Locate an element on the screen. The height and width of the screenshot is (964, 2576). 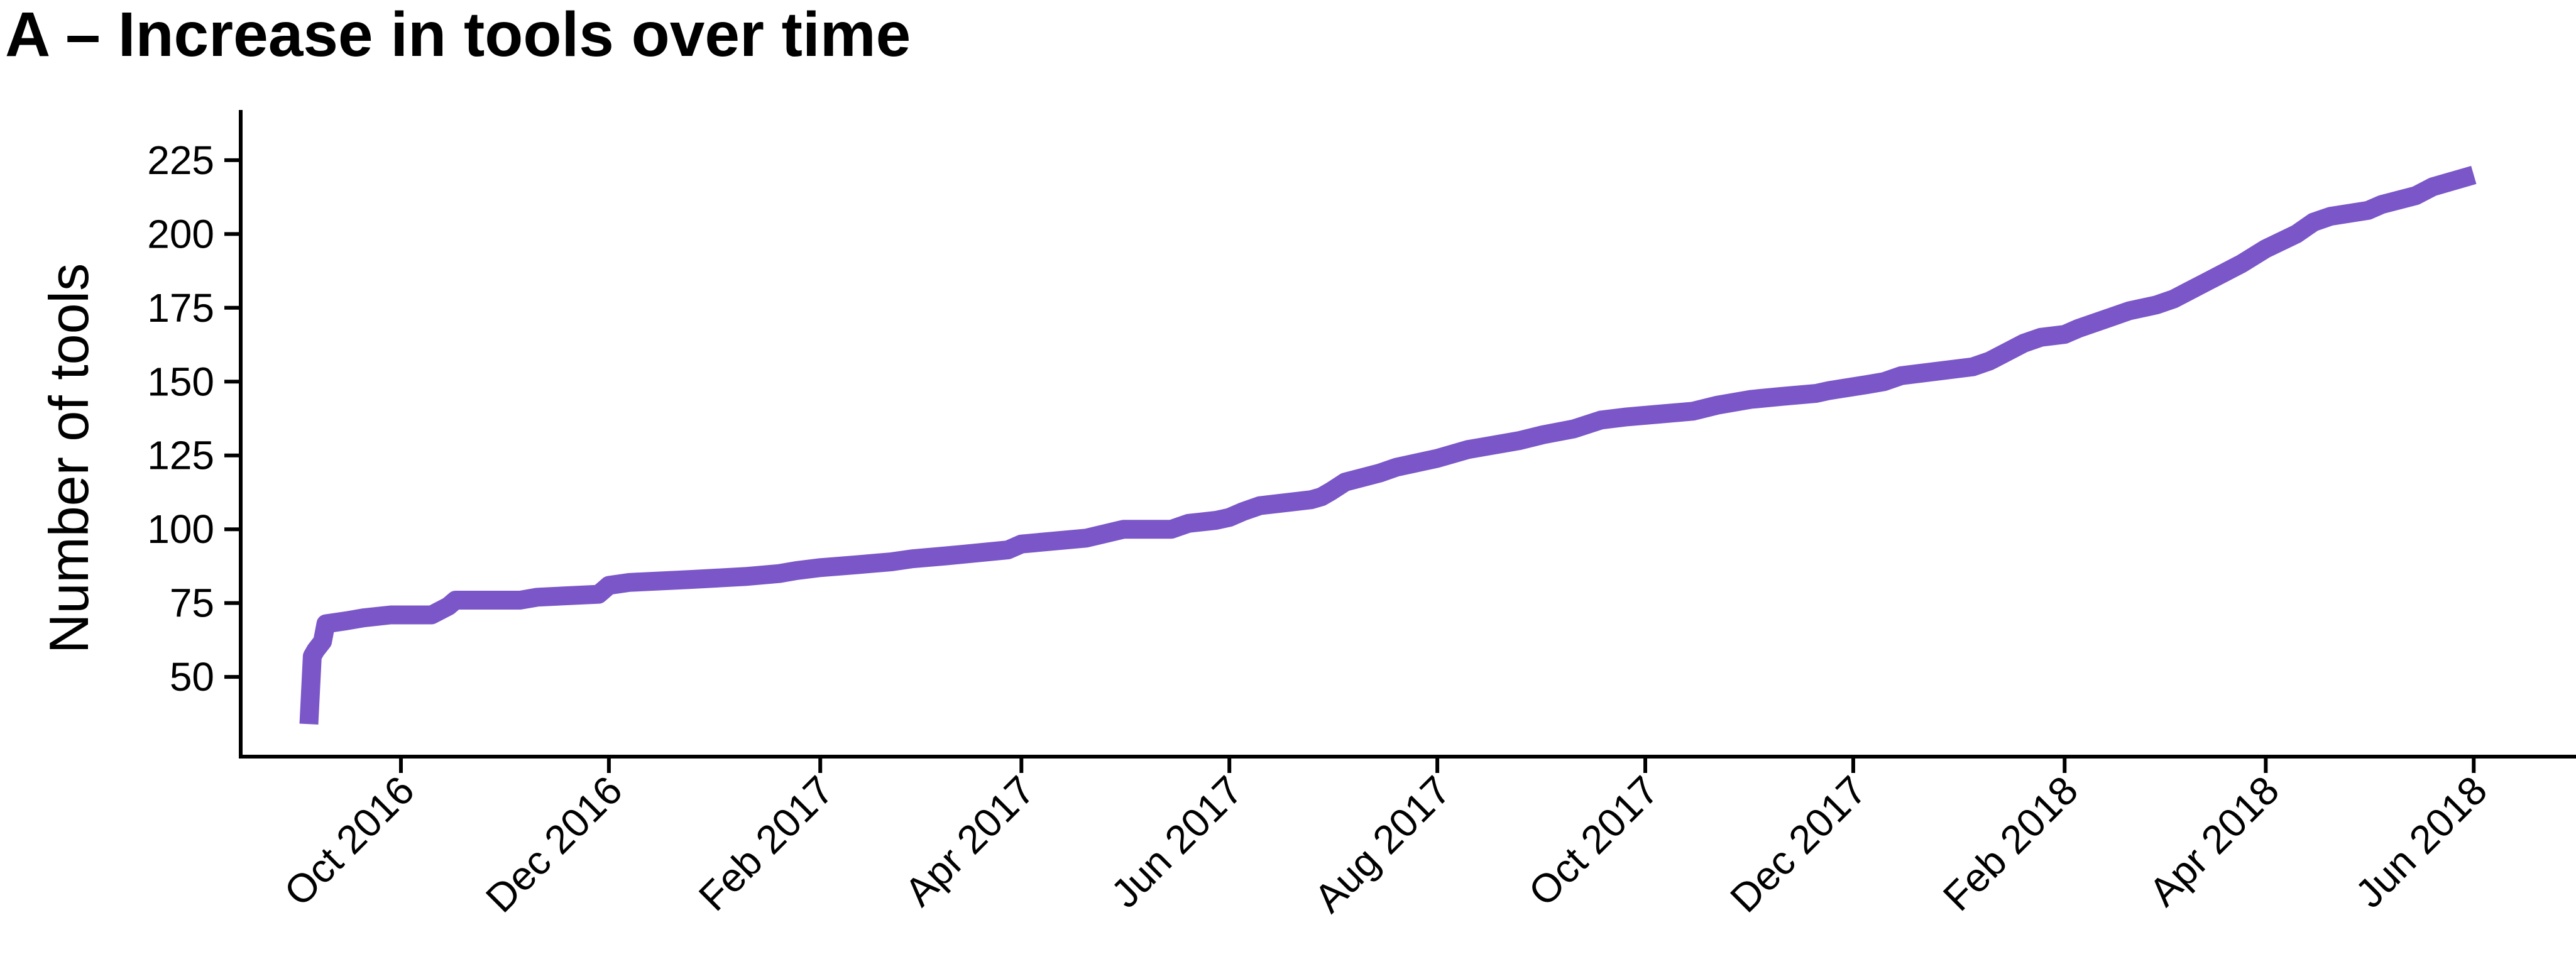
x-tick-label: Dec 2017 is located at coordinates (1798, 844).